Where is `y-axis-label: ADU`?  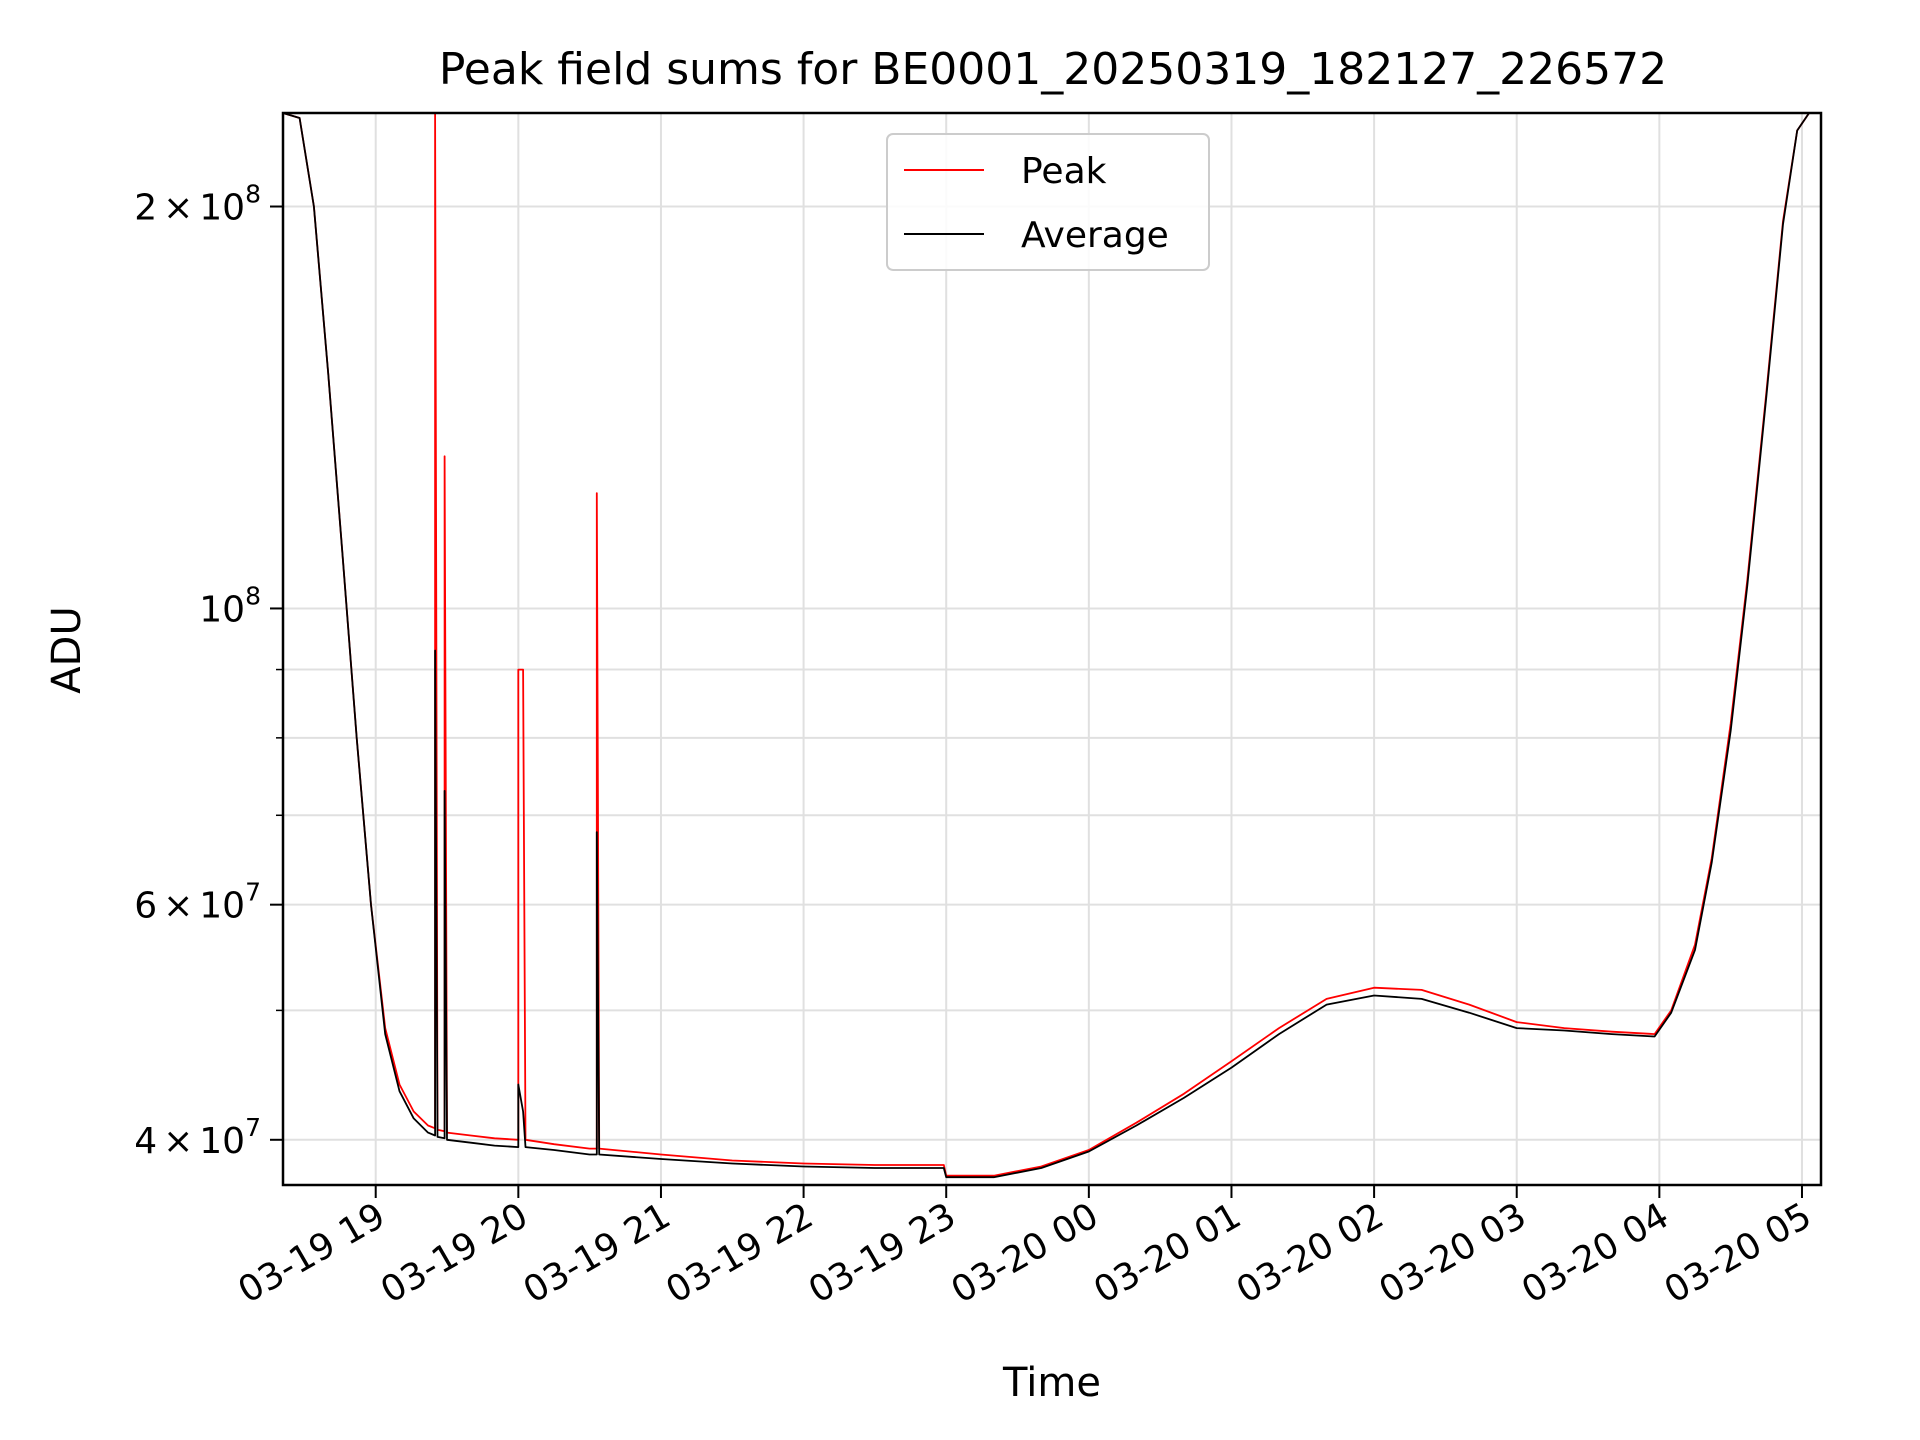 y-axis-label: ADU is located at coordinates (67, 649).